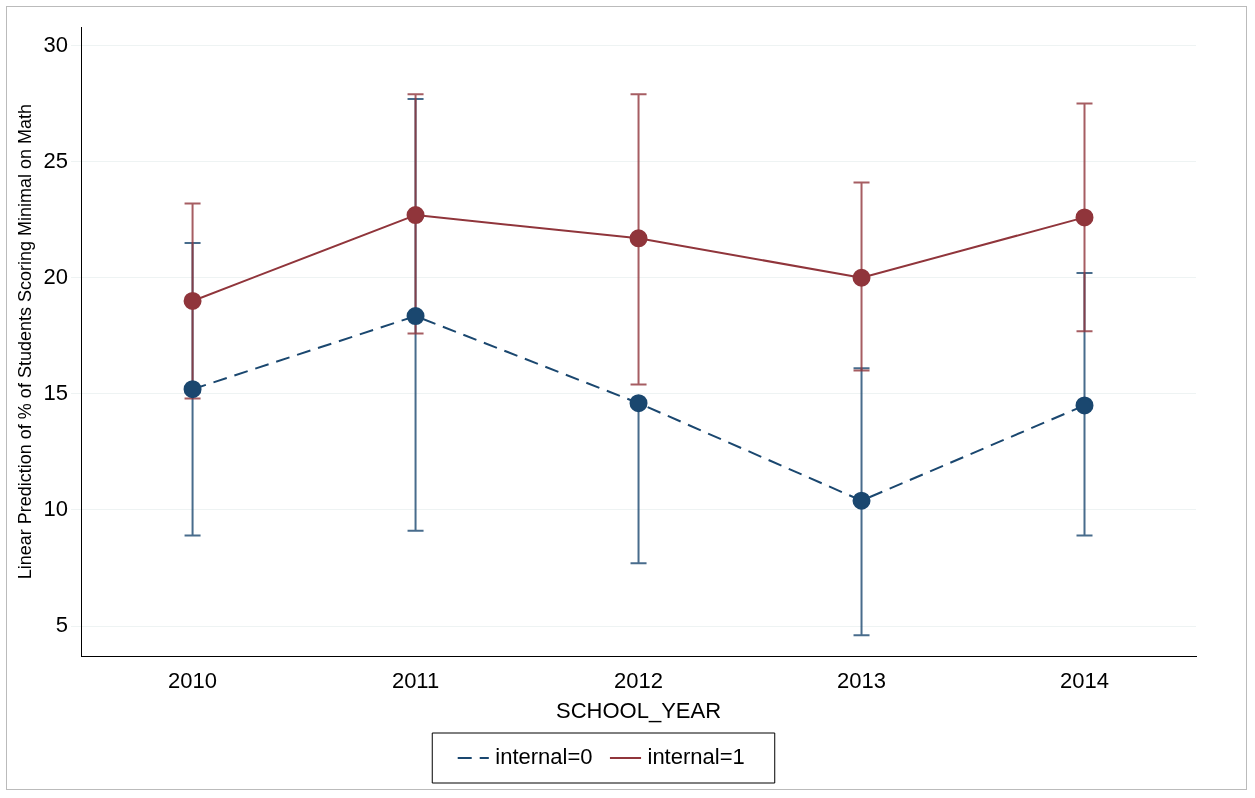  Describe the element at coordinates (56, 160) in the screenshot. I see `y-tick-label: 25` at that location.